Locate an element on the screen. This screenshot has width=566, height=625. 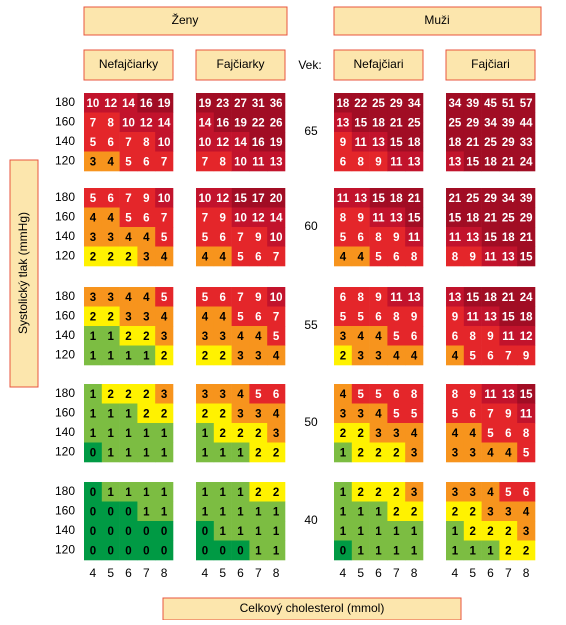
cell-label: 15 is located at coordinates (414, 218).